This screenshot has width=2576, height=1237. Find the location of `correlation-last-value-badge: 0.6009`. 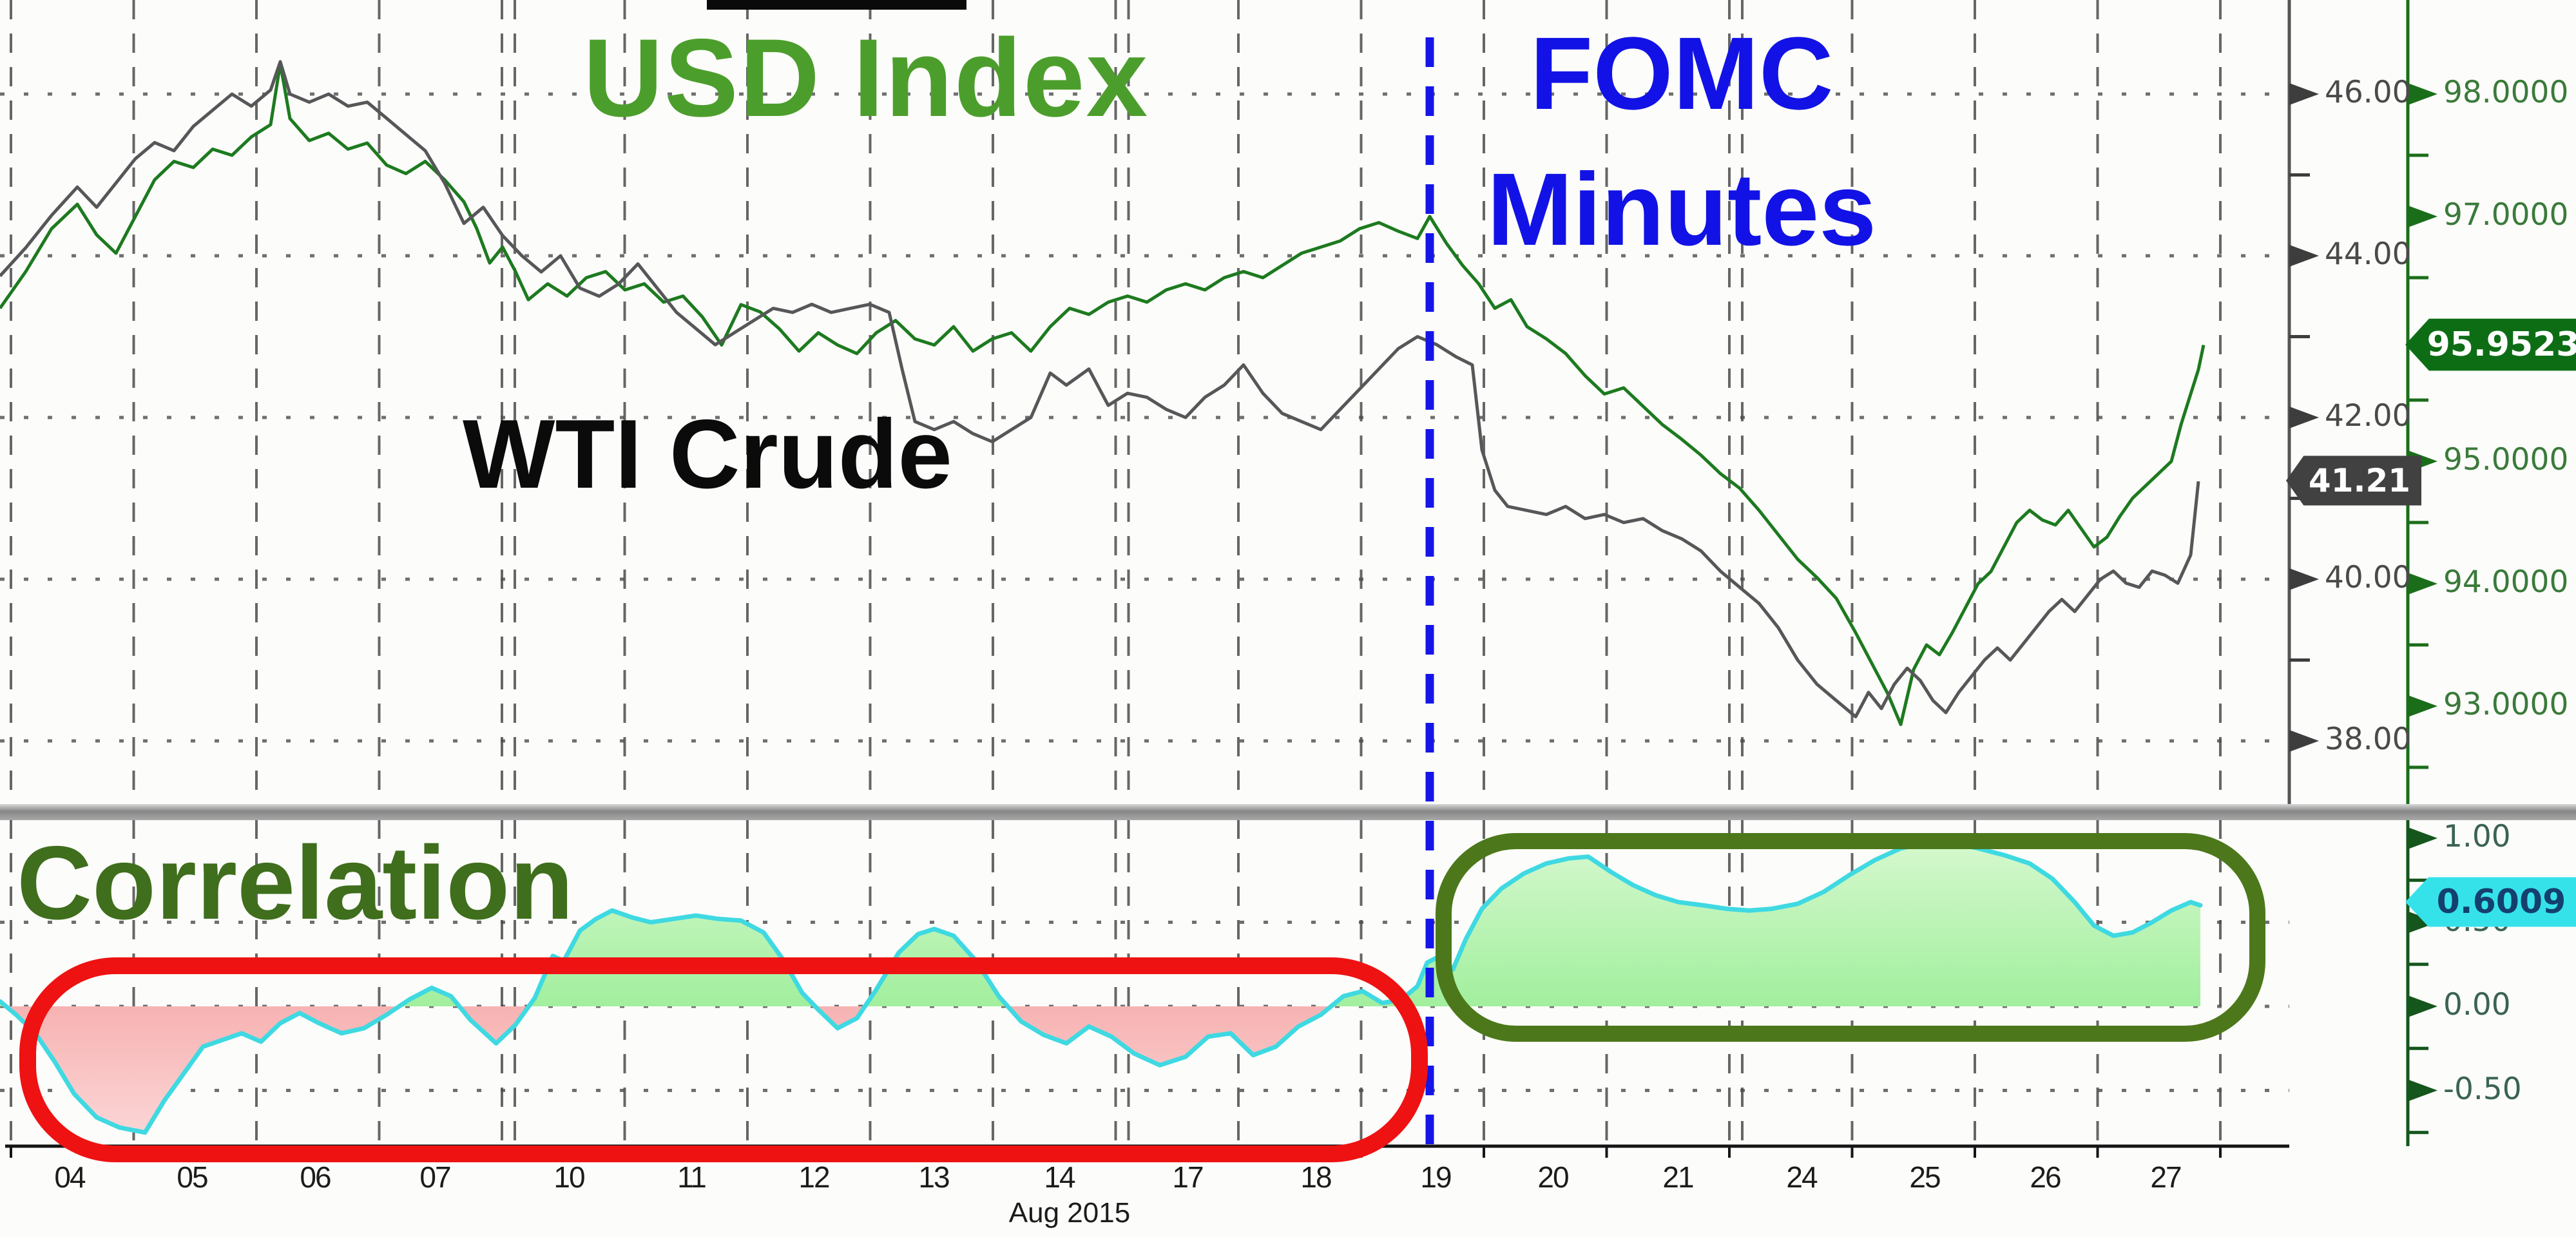

correlation-last-value-badge: 0.6009 is located at coordinates (2491, 902).